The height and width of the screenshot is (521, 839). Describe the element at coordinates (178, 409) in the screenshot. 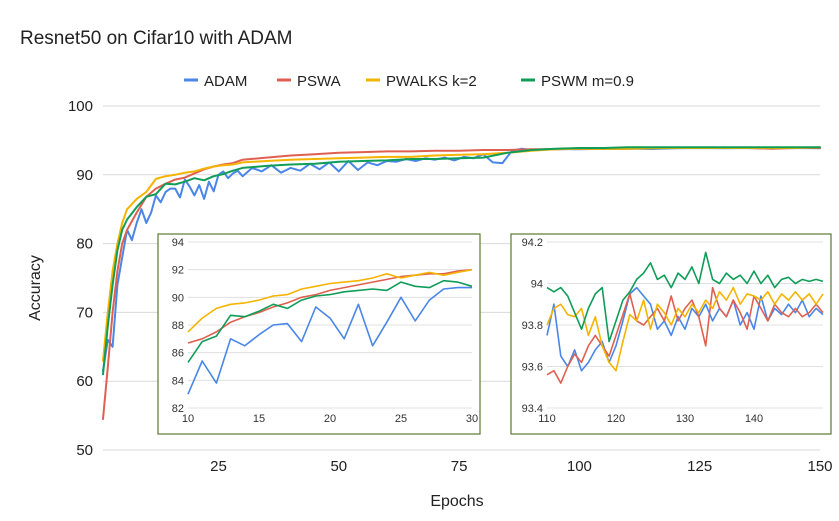

I see `inset-y-tick-82: 82` at that location.